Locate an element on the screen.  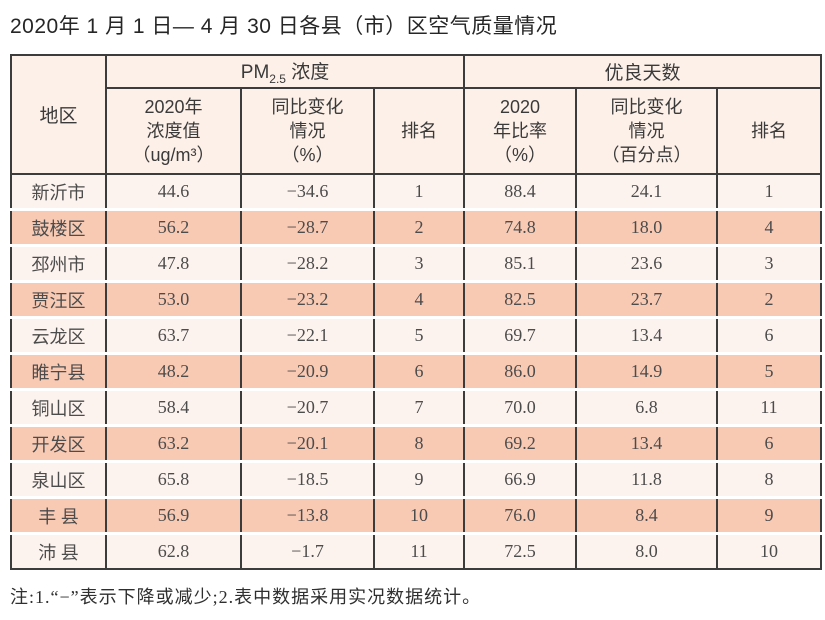
table-row: 邳州市 47.8 −28.2 3 85.1 23.6 3 is located at coordinates (416, 263).